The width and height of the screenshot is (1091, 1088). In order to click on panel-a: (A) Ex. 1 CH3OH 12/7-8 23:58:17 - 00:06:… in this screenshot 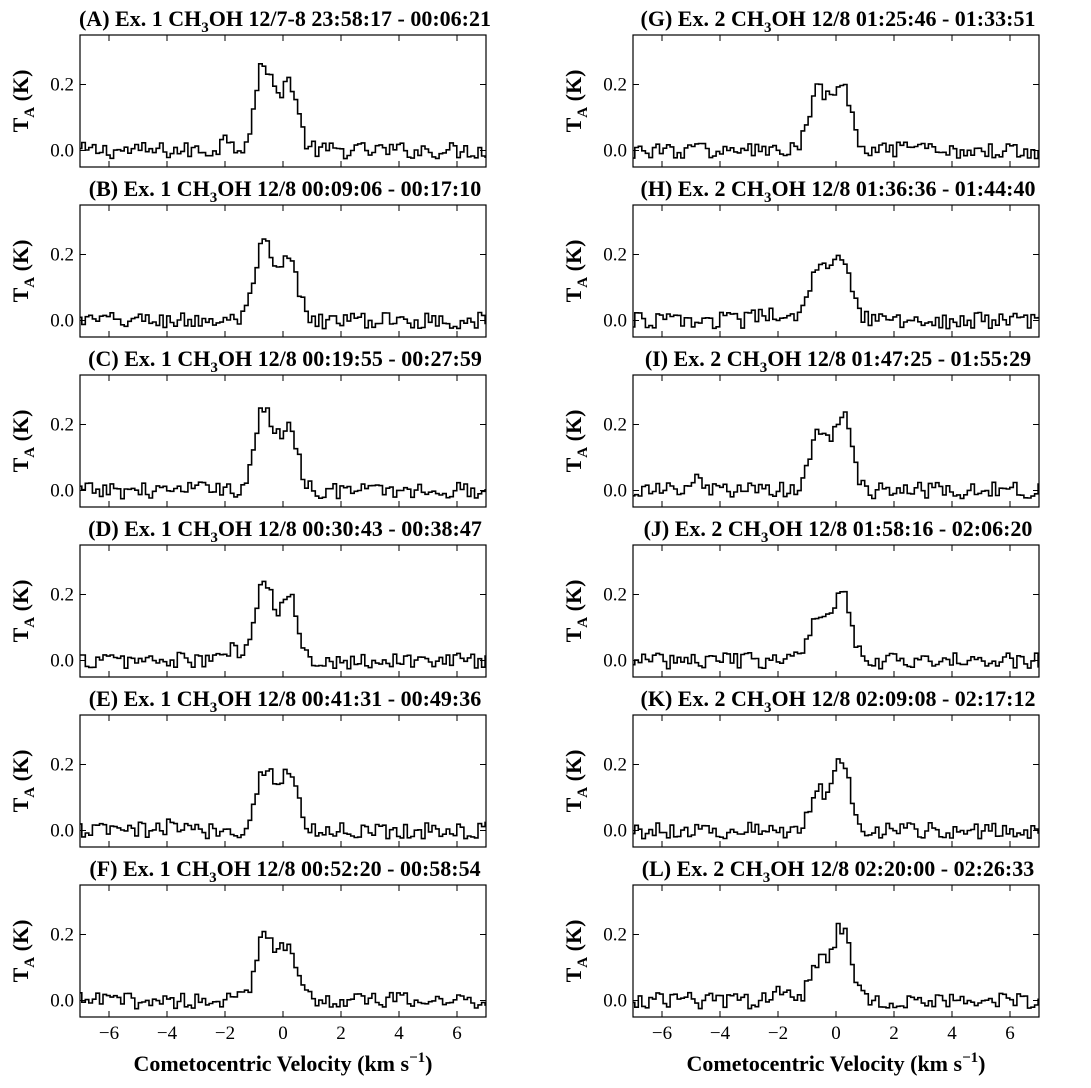, I will do `click(249, 87)`.